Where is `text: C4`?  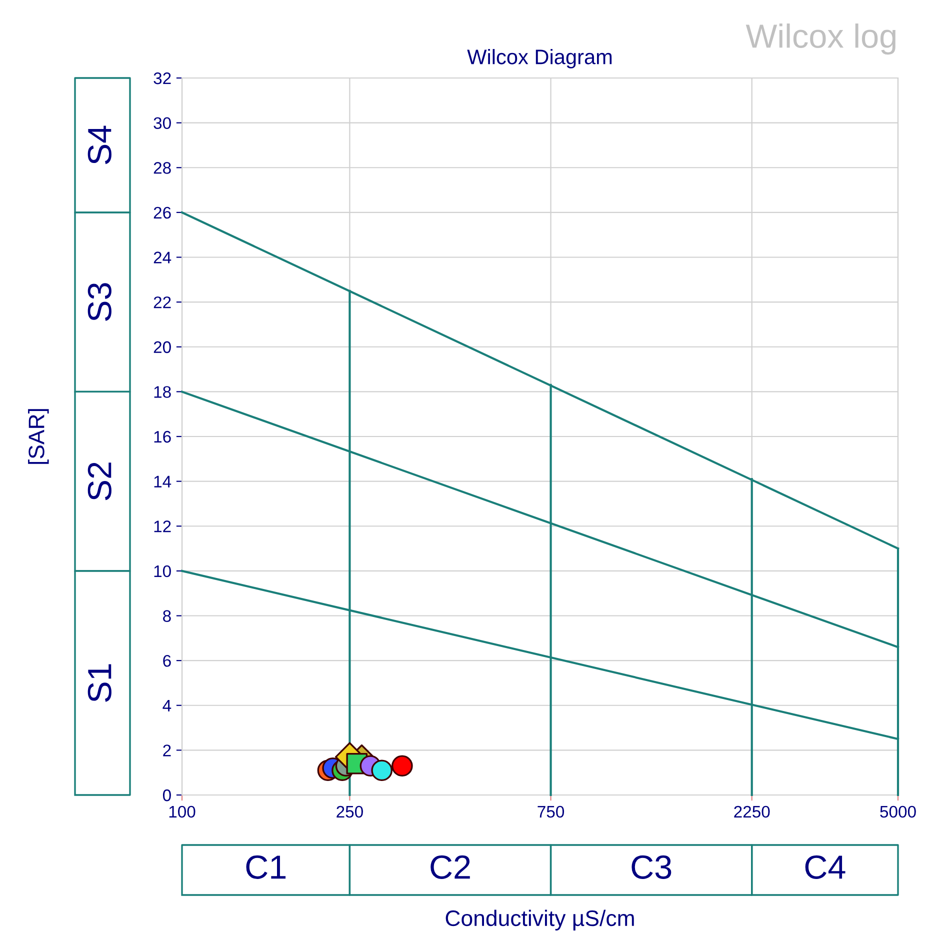
text: C4 is located at coordinates (825, 867).